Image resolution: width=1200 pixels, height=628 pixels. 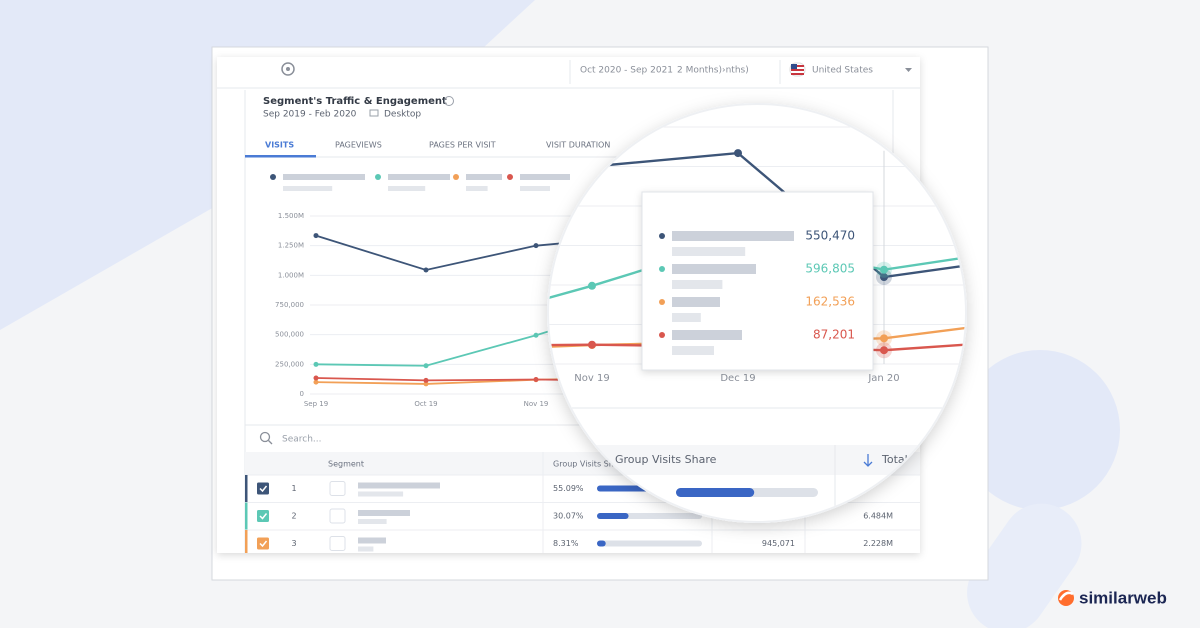 What do you see at coordinates (288, 69) in the screenshot?
I see `settings-icon` at bounding box center [288, 69].